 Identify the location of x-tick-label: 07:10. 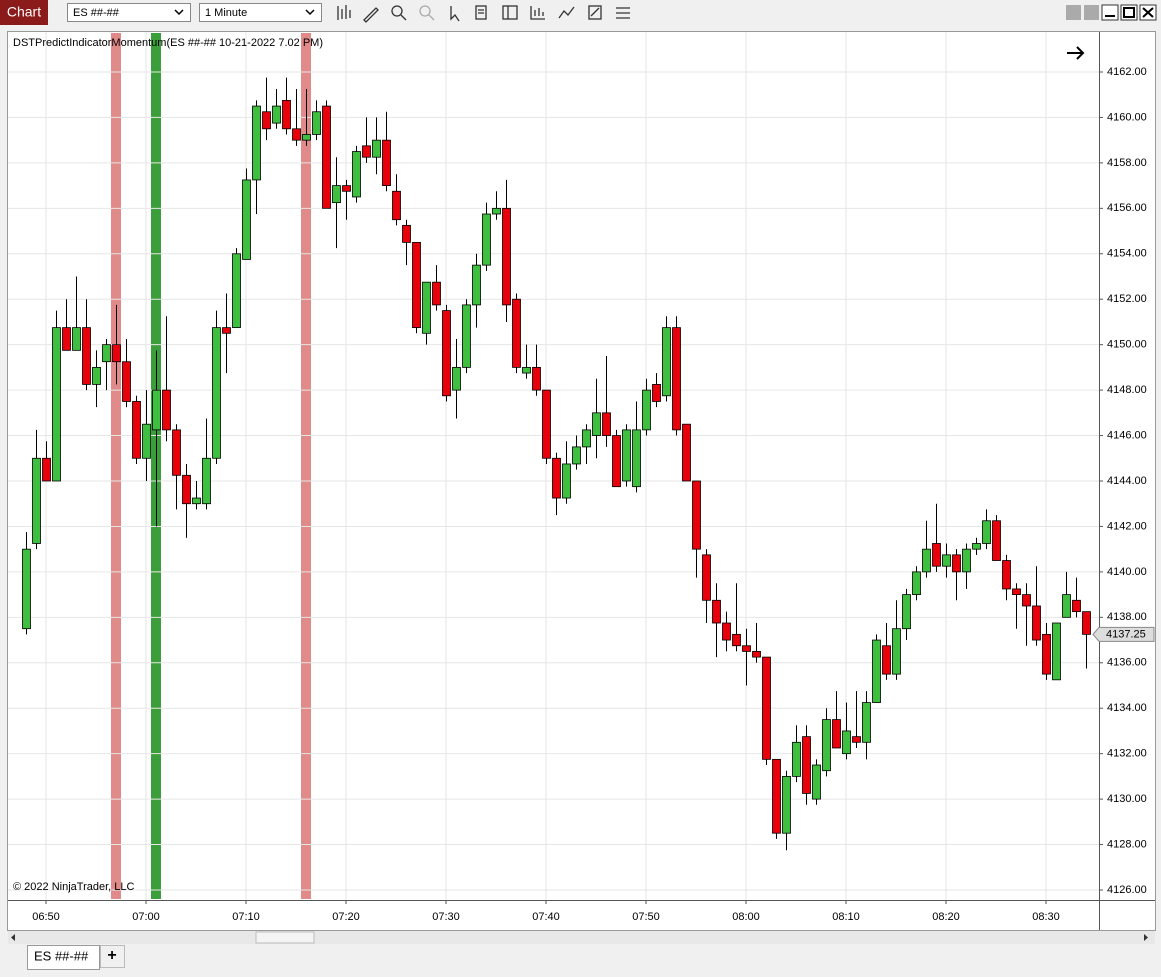
(246, 917).